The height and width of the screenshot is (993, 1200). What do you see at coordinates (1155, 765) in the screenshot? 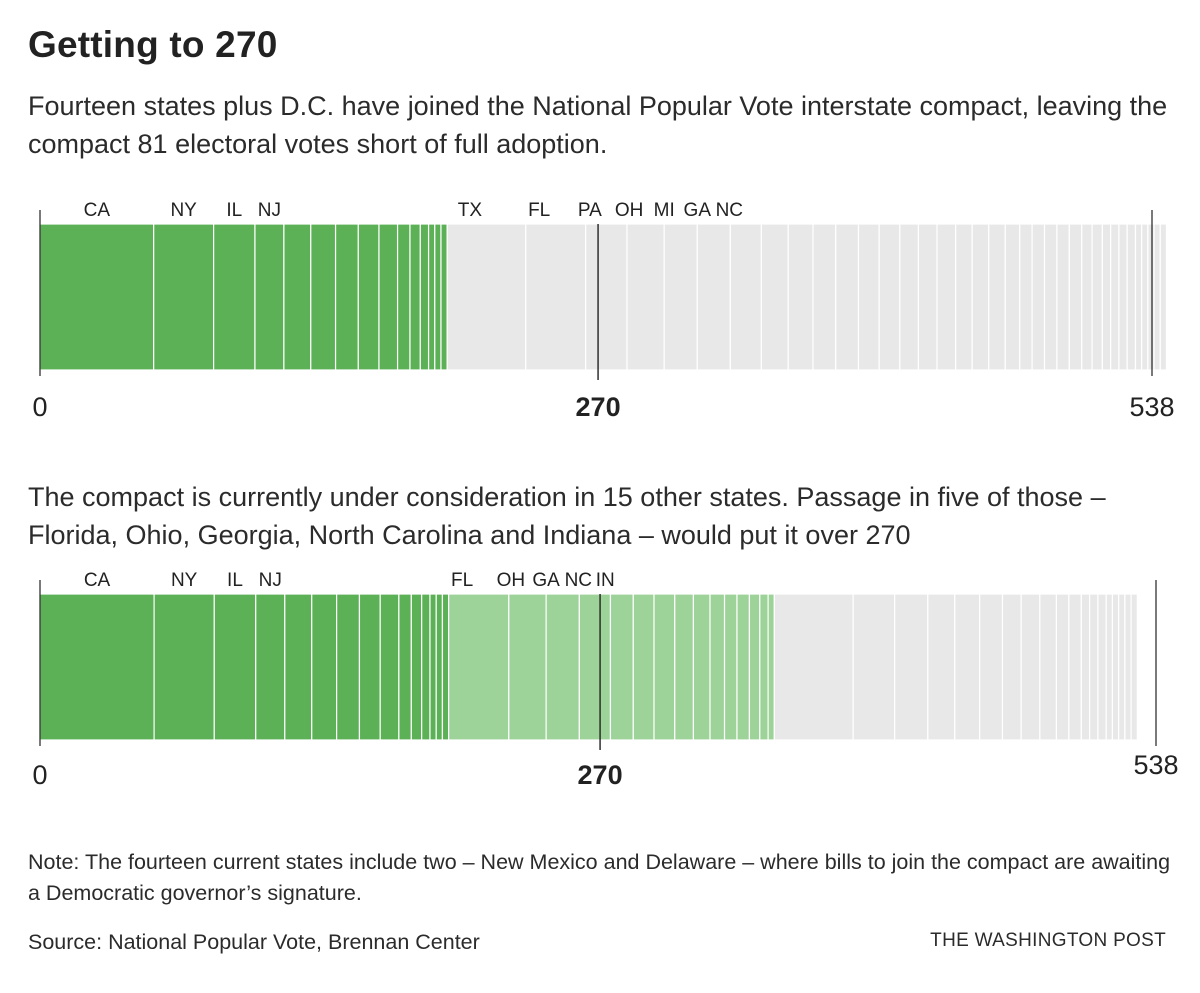
I see `tick-label-538: 538` at bounding box center [1155, 765].